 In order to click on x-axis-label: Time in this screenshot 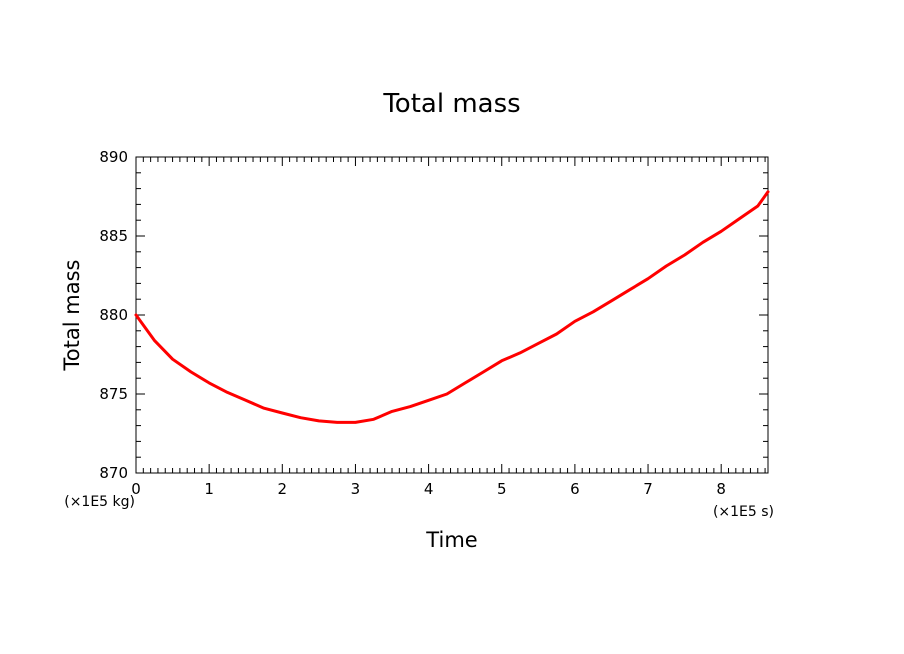, I will do `click(451, 540)`.